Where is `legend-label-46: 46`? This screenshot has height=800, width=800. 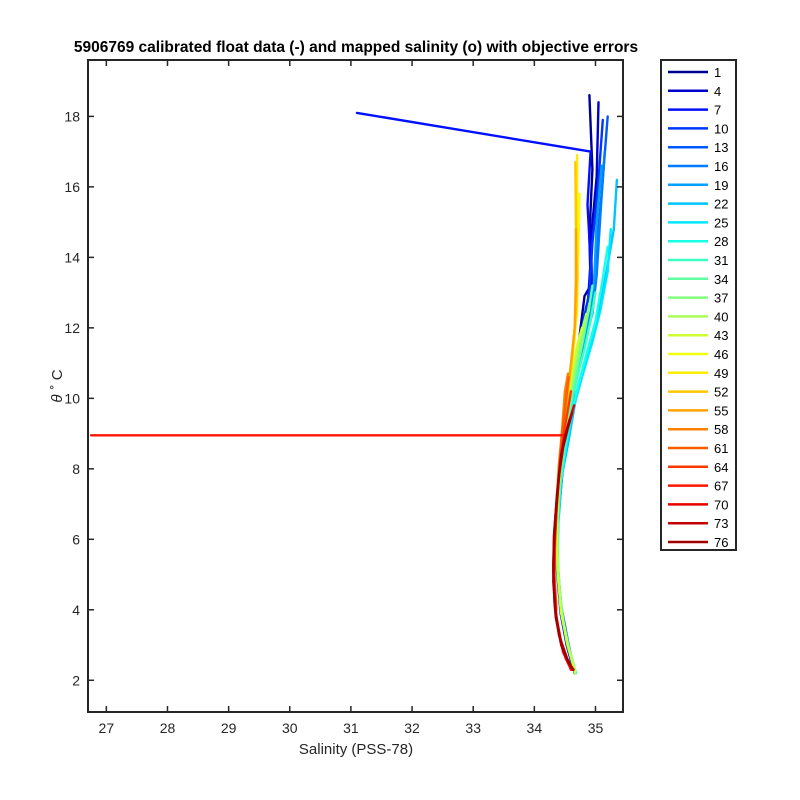
legend-label-46: 46 is located at coordinates (721, 354).